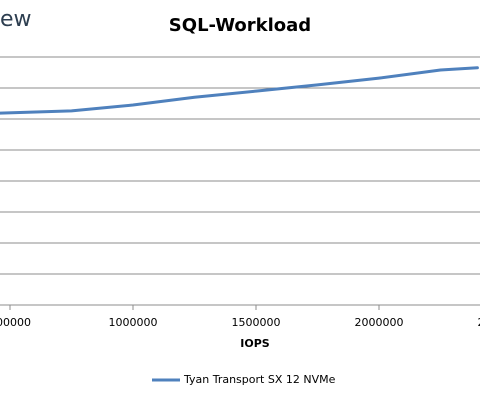 This screenshot has width=480, height=401. I want to click on x-tick-label: 500000, so click(15, 322).